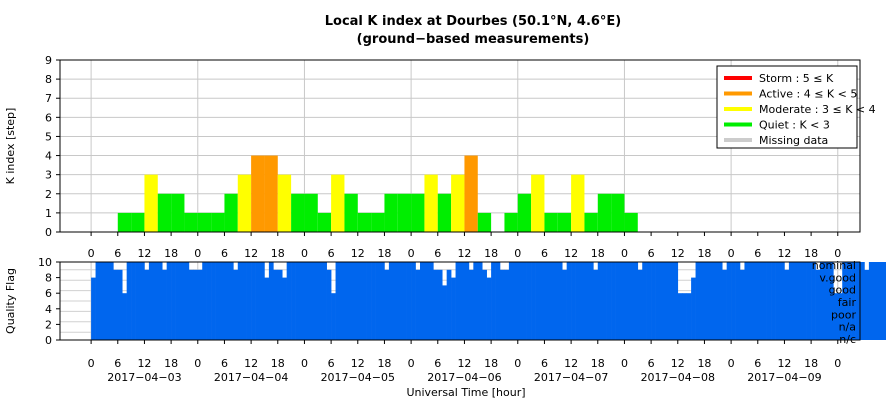 This screenshot has width=886, height=400. I want to click on q-y-tick-label: 0, so click(48, 340).